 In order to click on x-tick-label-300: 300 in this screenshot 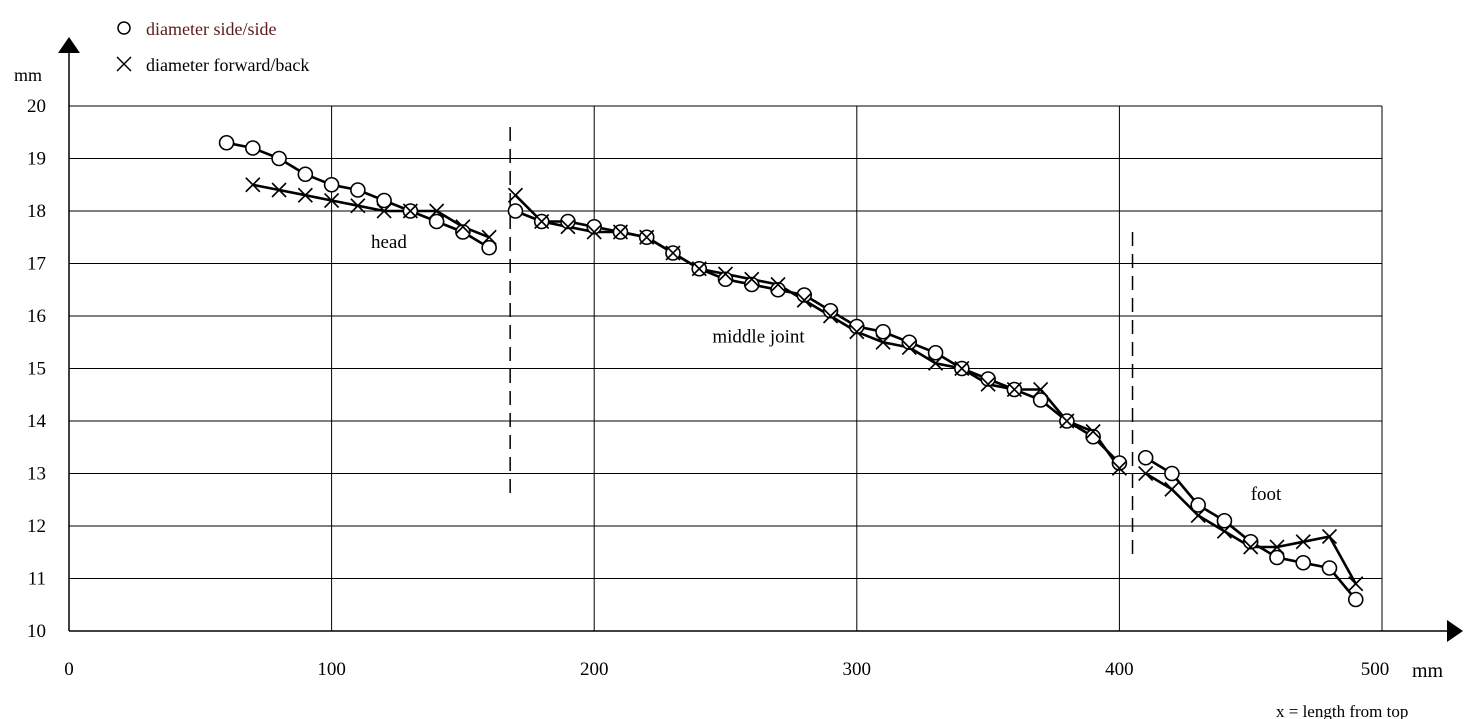, I will do `click(857, 669)`.